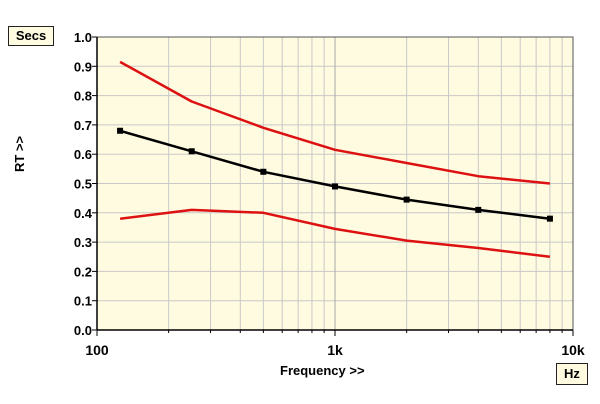 This screenshot has width=600, height=404. I want to click on y-tick-label: 0.0, so click(83, 330).